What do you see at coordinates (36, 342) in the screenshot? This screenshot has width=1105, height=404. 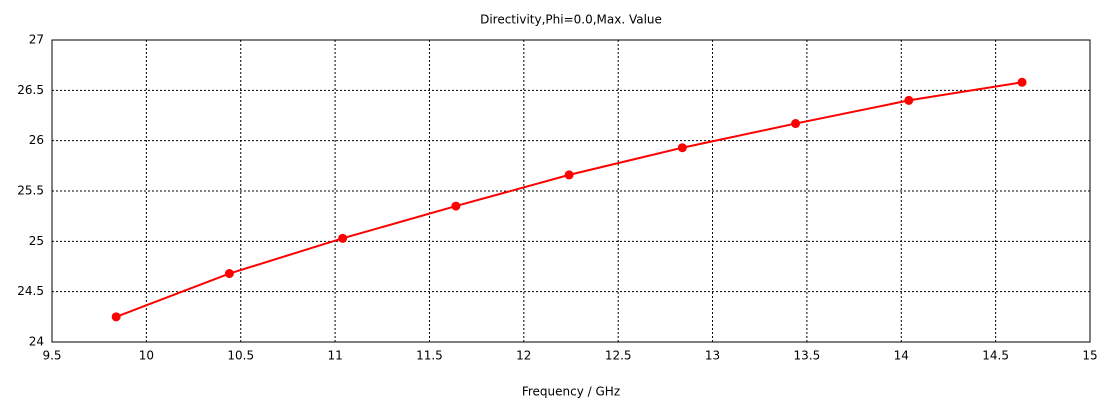 I see `y-tick-label: 24` at bounding box center [36, 342].